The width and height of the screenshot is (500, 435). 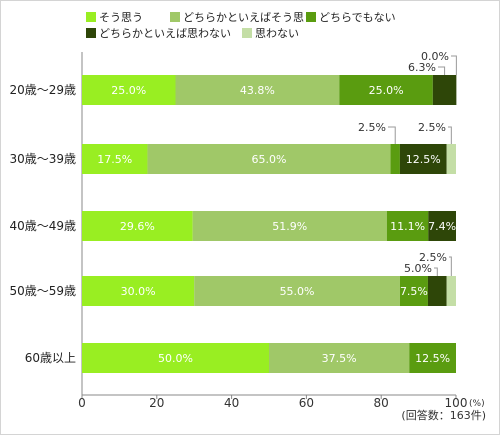 I want to click on data-label-row4-s1: 30.0%, so click(x=138, y=291).